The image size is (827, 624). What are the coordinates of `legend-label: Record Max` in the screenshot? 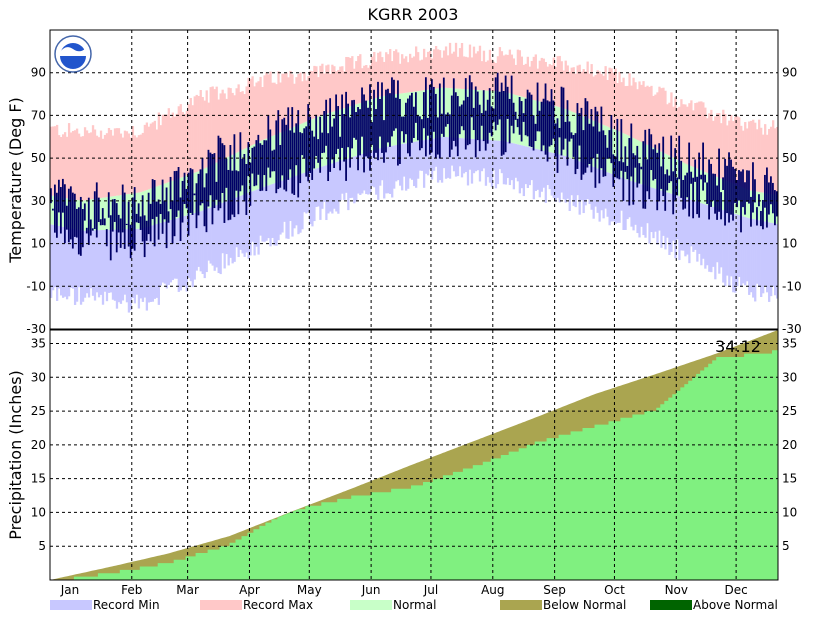 It's located at (278, 605).